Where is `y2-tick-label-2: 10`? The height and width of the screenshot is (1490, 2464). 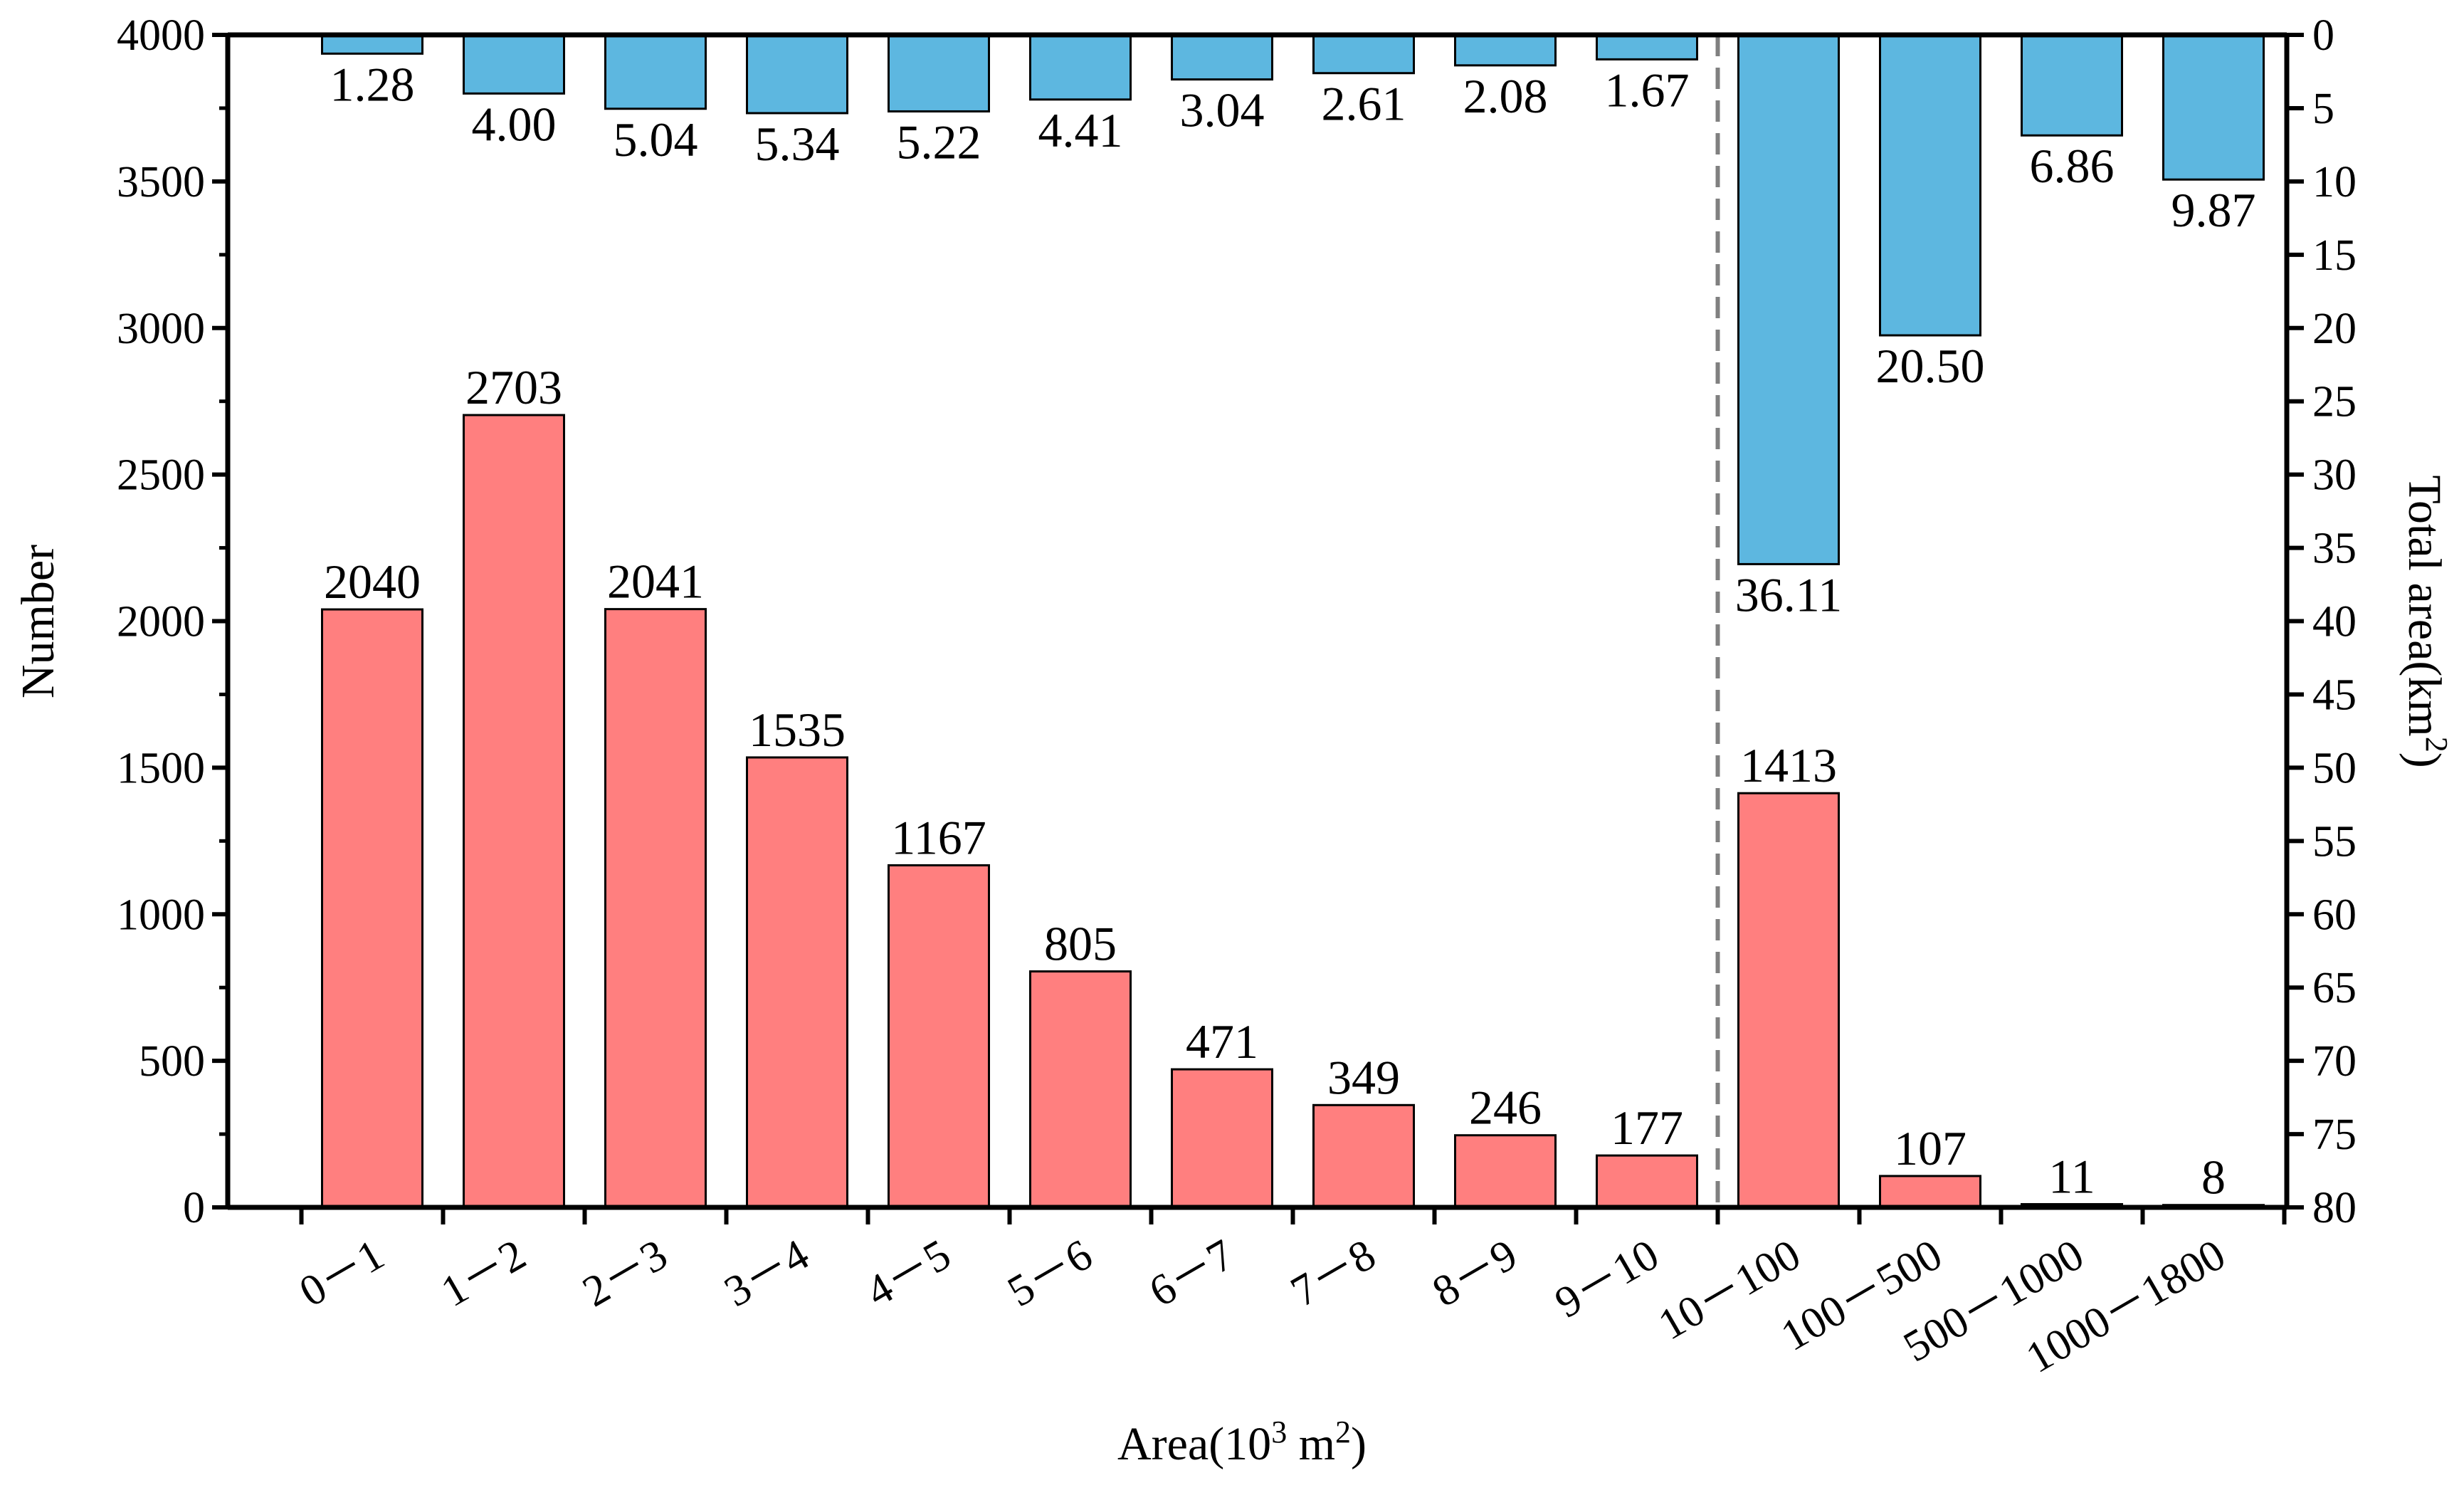
y2-tick-label-2: 10 is located at coordinates (2334, 182).